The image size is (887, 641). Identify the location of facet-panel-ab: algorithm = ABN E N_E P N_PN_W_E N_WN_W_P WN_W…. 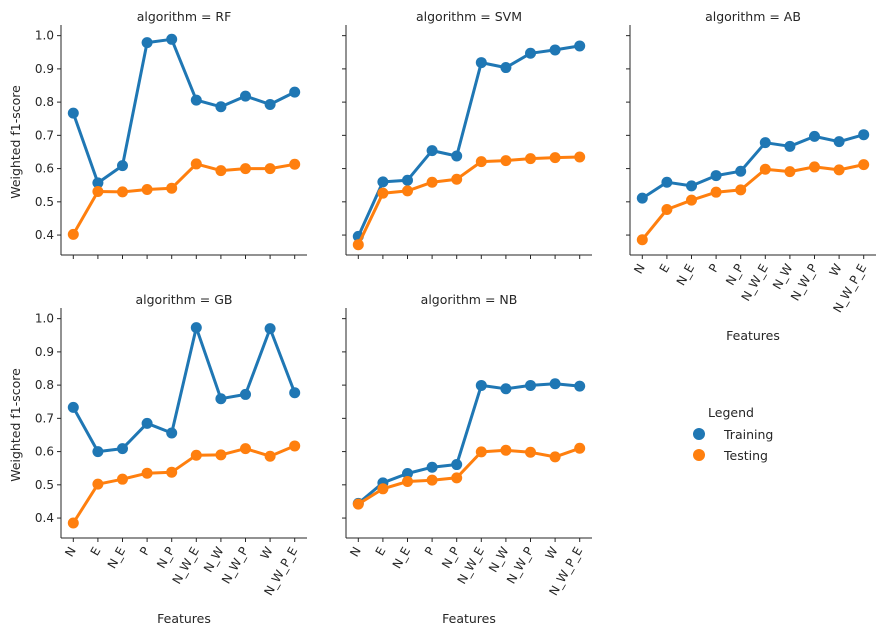
(751, 176).